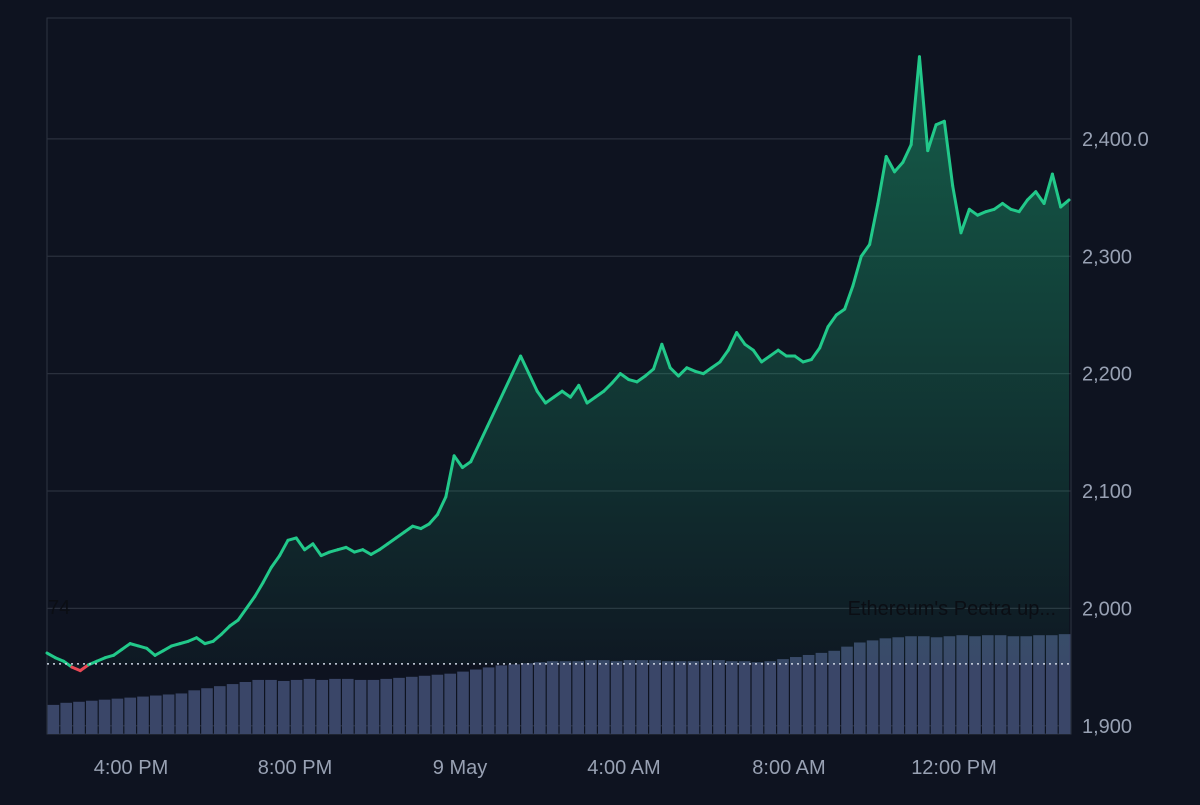 This screenshot has height=805, width=1200. I want to click on y-tick-label: 2,200, so click(1107, 375).